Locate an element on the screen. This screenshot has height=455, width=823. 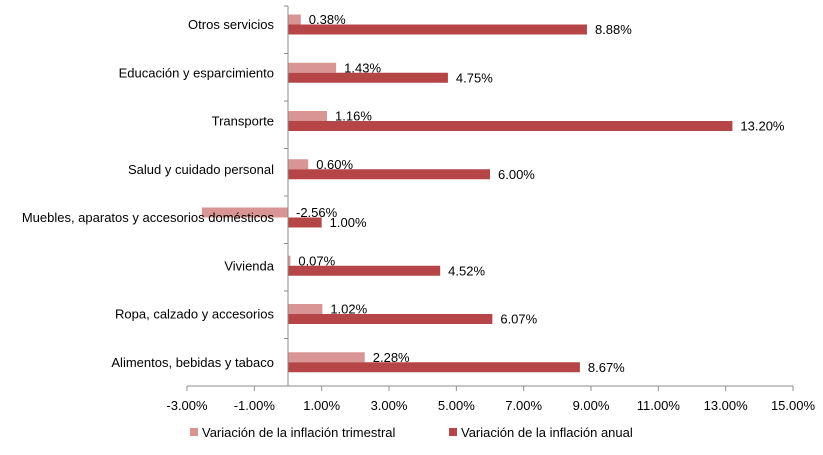
data-label: 13.20% is located at coordinates (762, 126).